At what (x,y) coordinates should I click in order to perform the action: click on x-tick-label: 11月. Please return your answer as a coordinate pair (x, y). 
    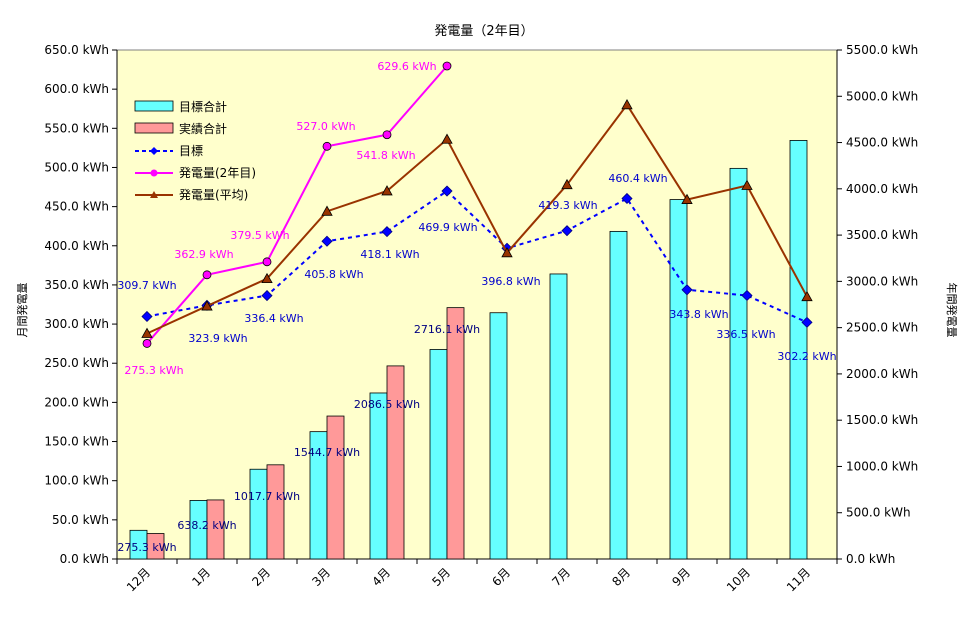
    Looking at the image, I should click on (798, 579).